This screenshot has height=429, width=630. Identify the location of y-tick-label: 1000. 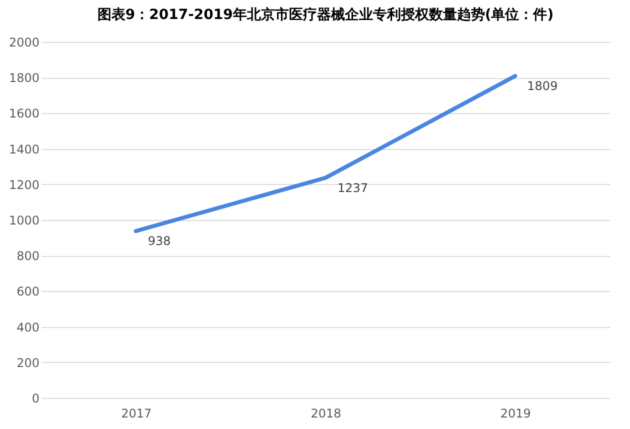
(24, 221).